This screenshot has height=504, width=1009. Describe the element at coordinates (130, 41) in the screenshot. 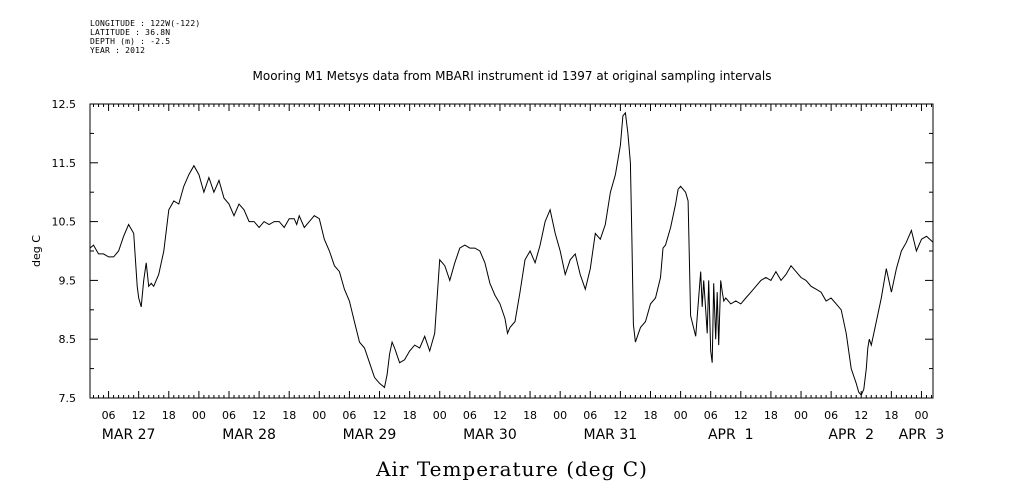

I see `depth-text: DEPTH (m) : -2.5` at that location.